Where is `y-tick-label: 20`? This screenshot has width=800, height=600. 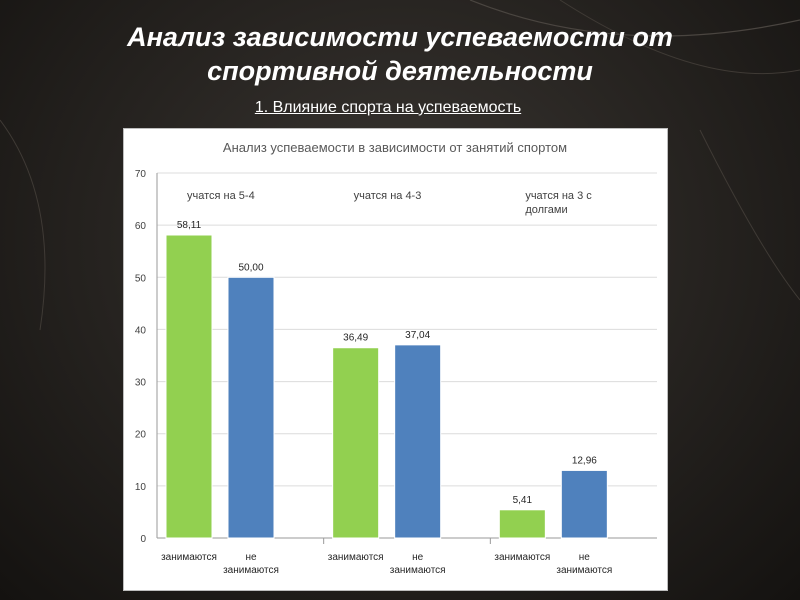
y-tick-label: 20 is located at coordinates (141, 435).